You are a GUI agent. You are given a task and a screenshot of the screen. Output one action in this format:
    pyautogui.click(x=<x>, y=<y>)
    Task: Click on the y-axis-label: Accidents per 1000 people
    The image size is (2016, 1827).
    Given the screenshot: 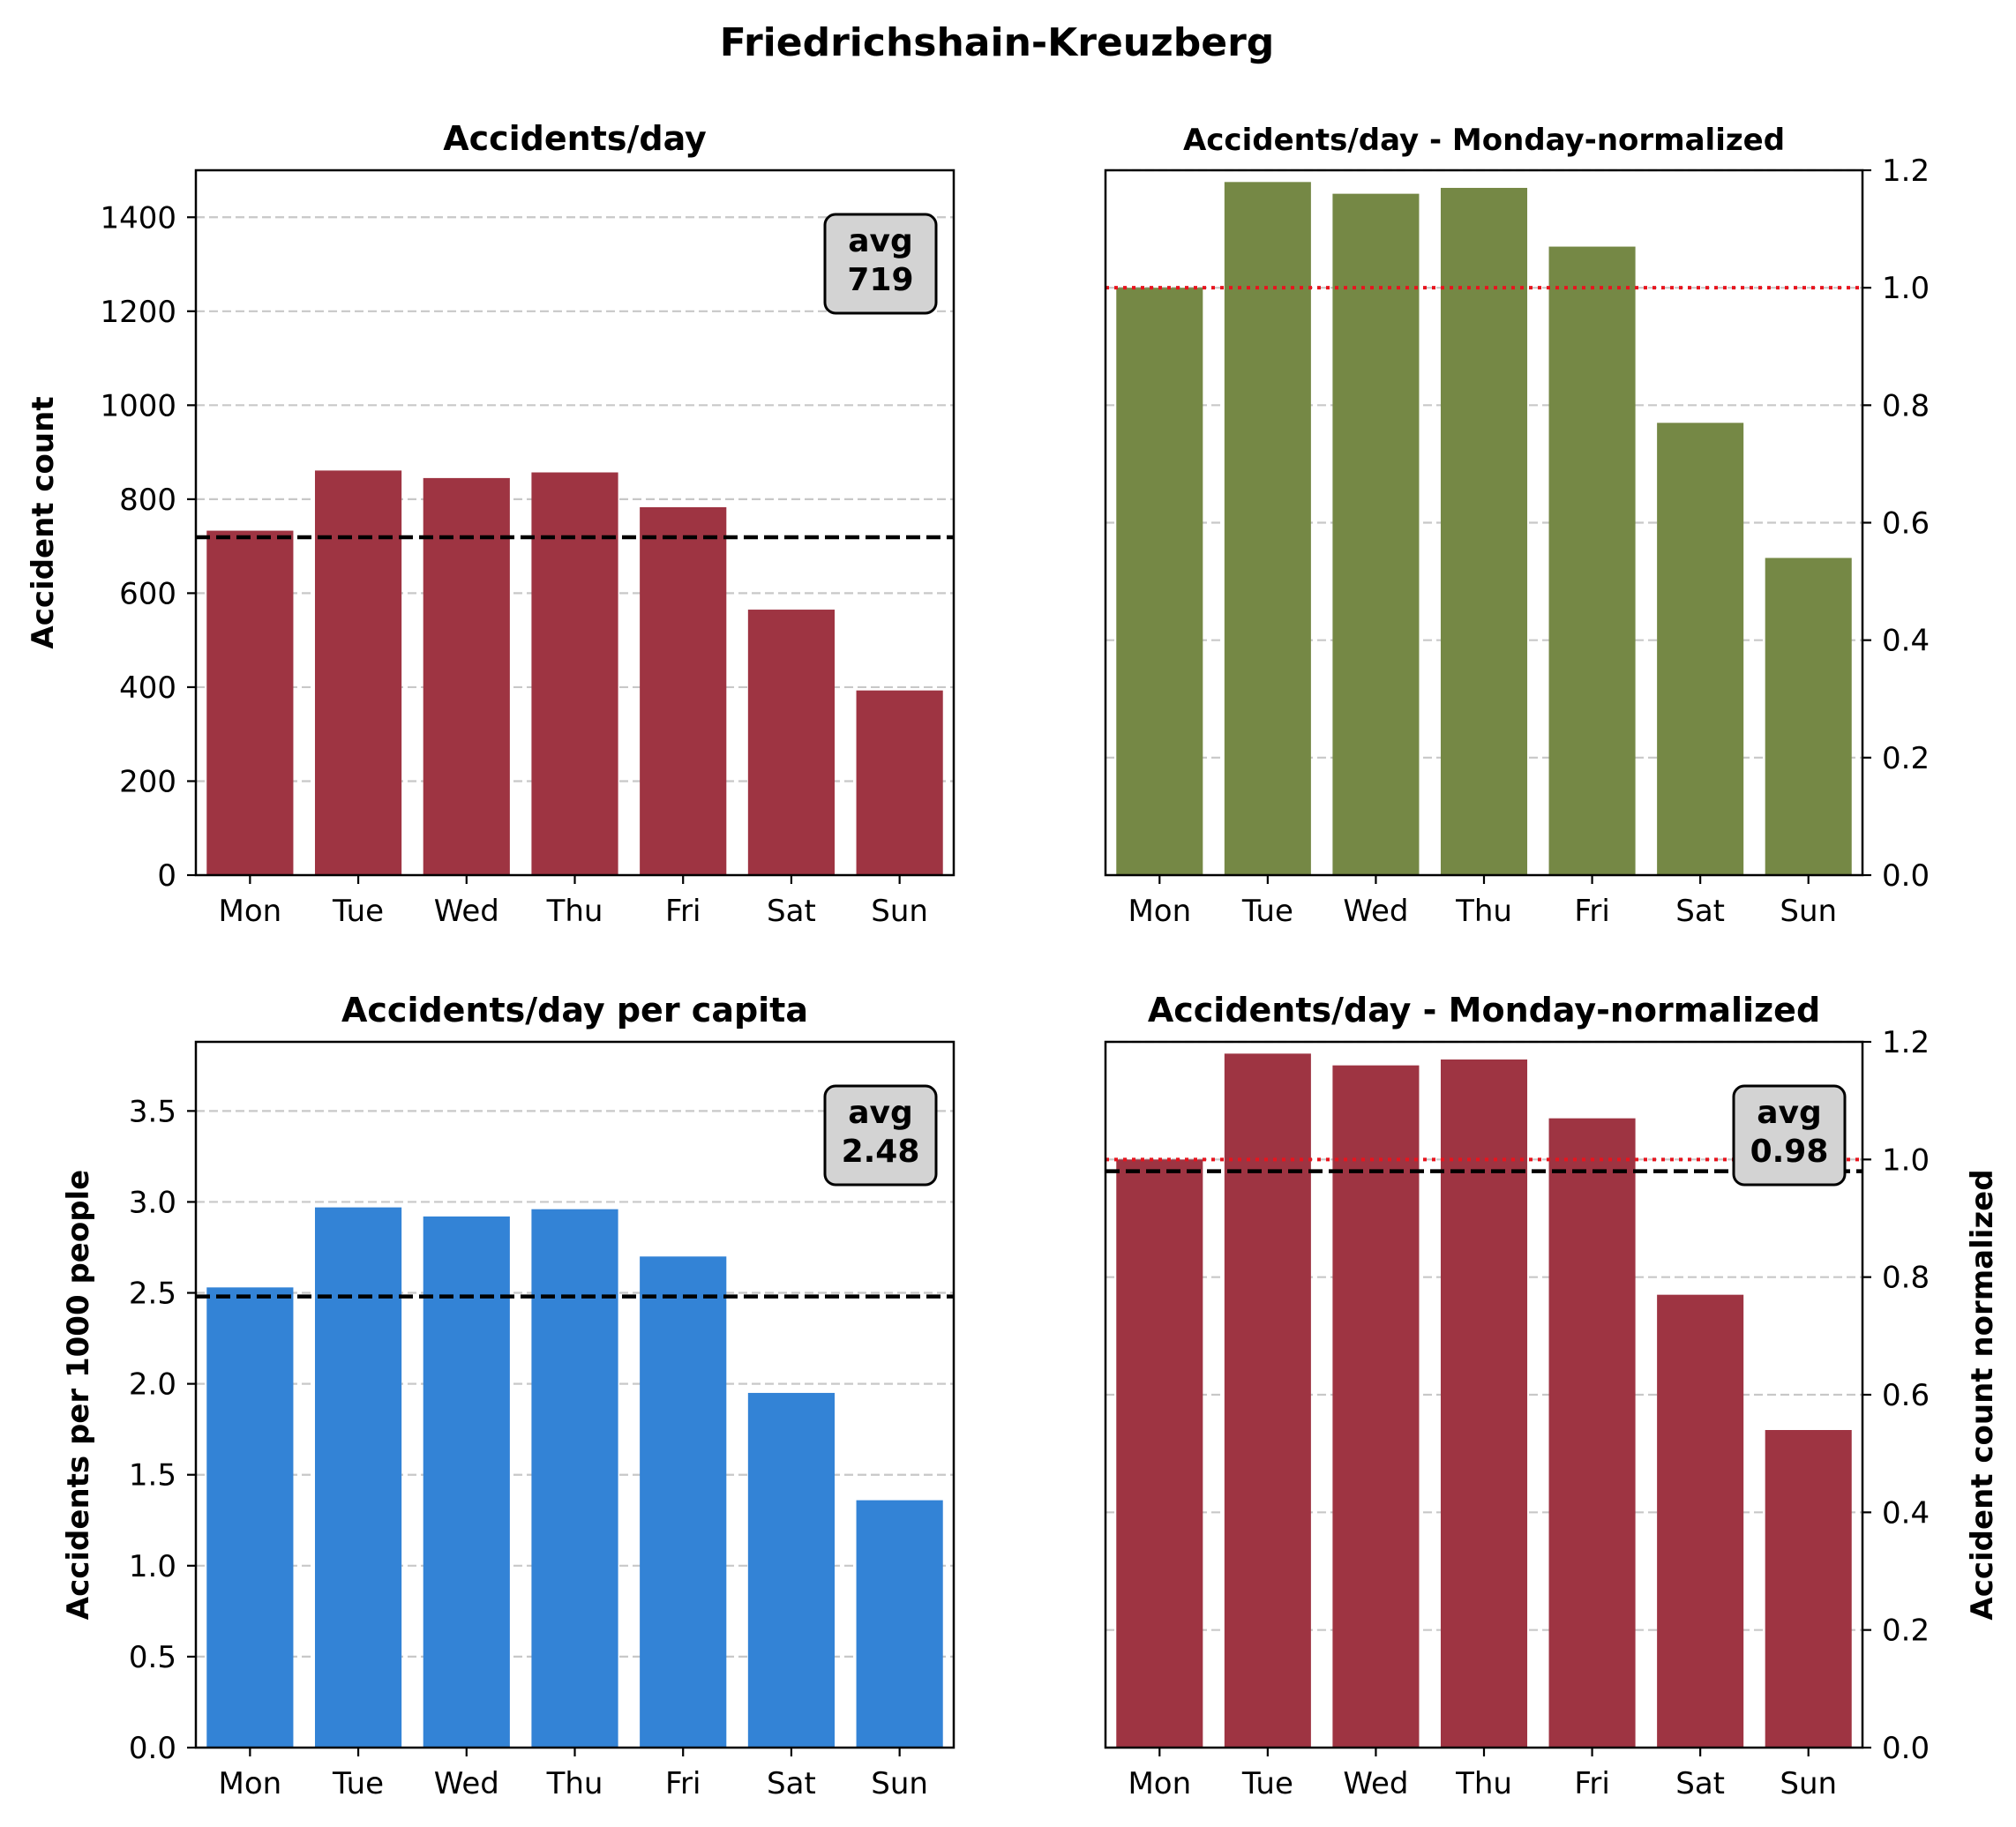 What is the action you would take?
    pyautogui.click(x=78, y=1395)
    